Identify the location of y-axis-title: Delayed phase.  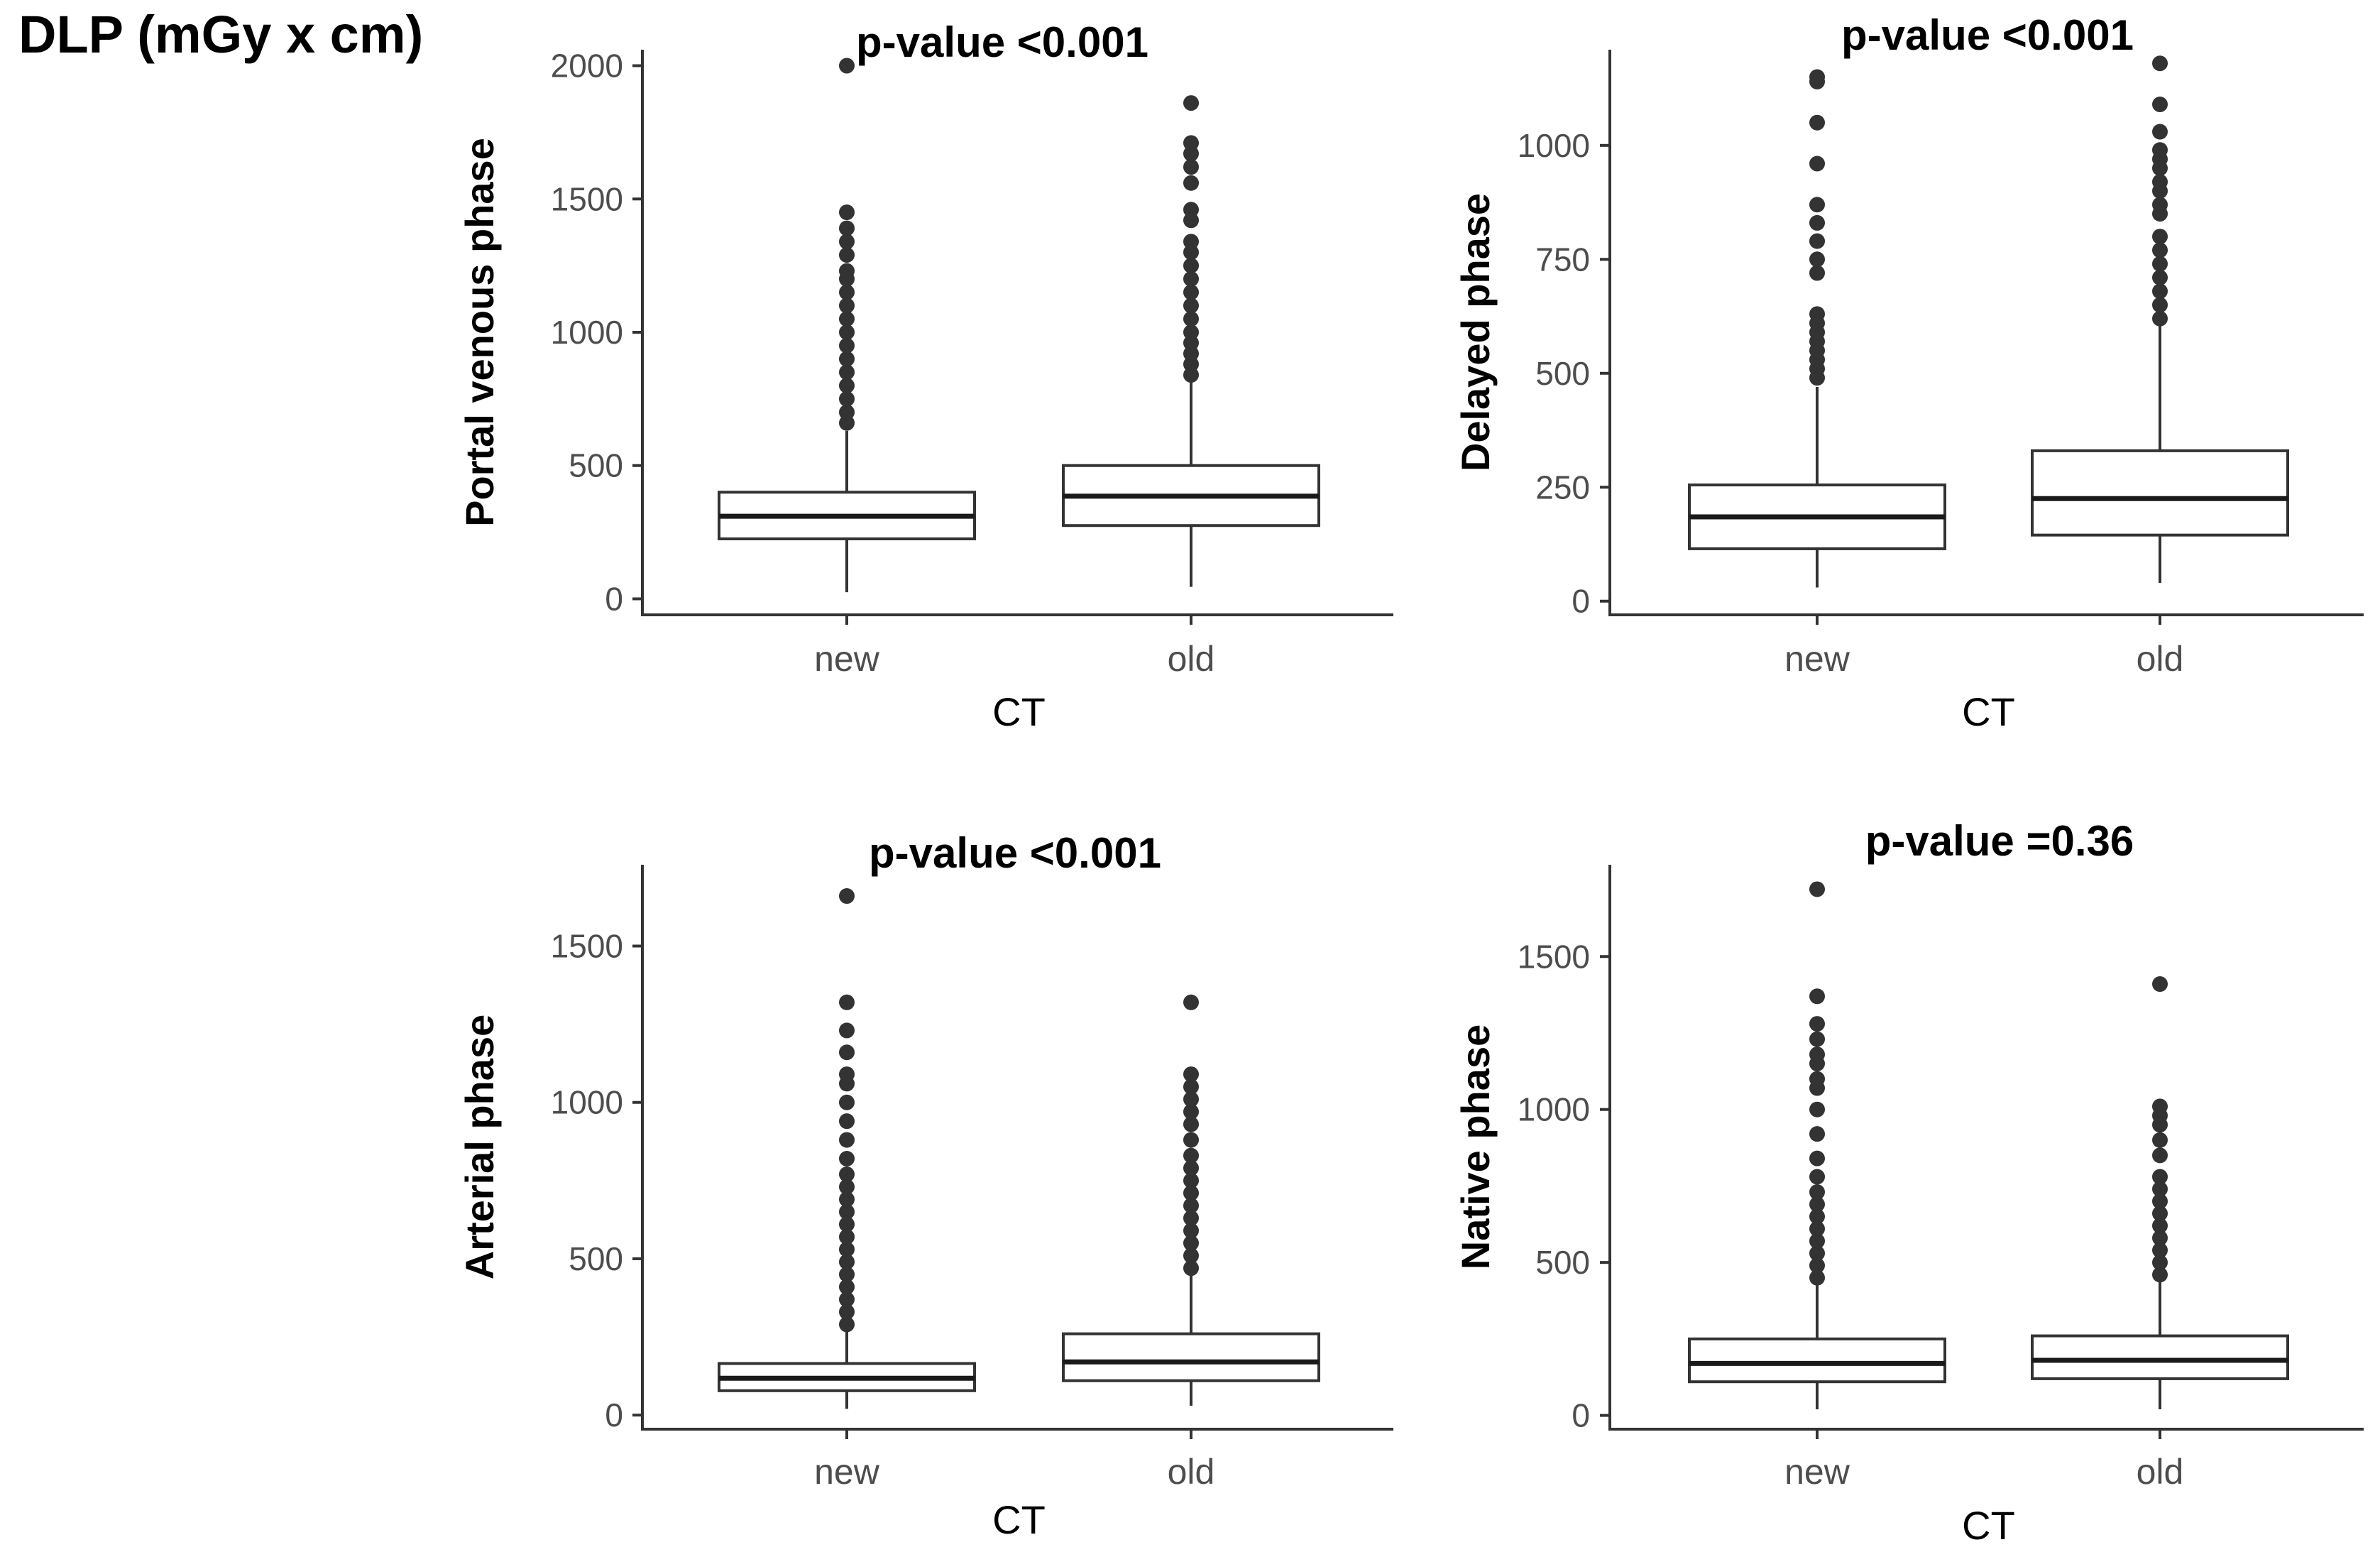
(1476, 332).